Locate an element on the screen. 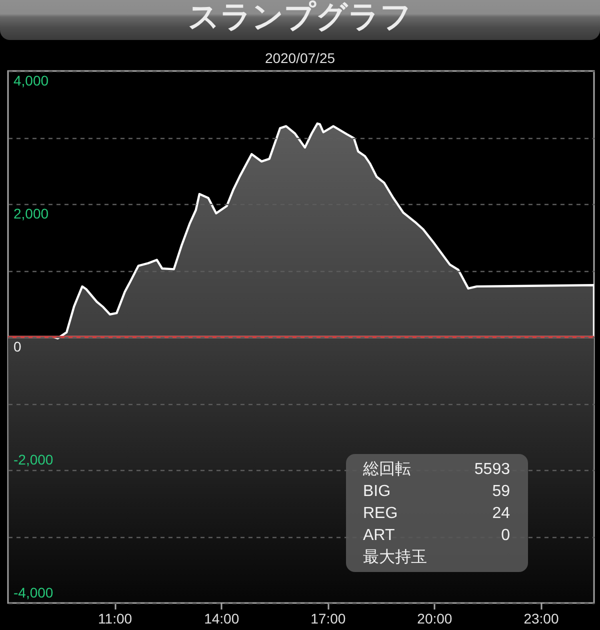  y-tick-label: 2,000 is located at coordinates (31, 214).